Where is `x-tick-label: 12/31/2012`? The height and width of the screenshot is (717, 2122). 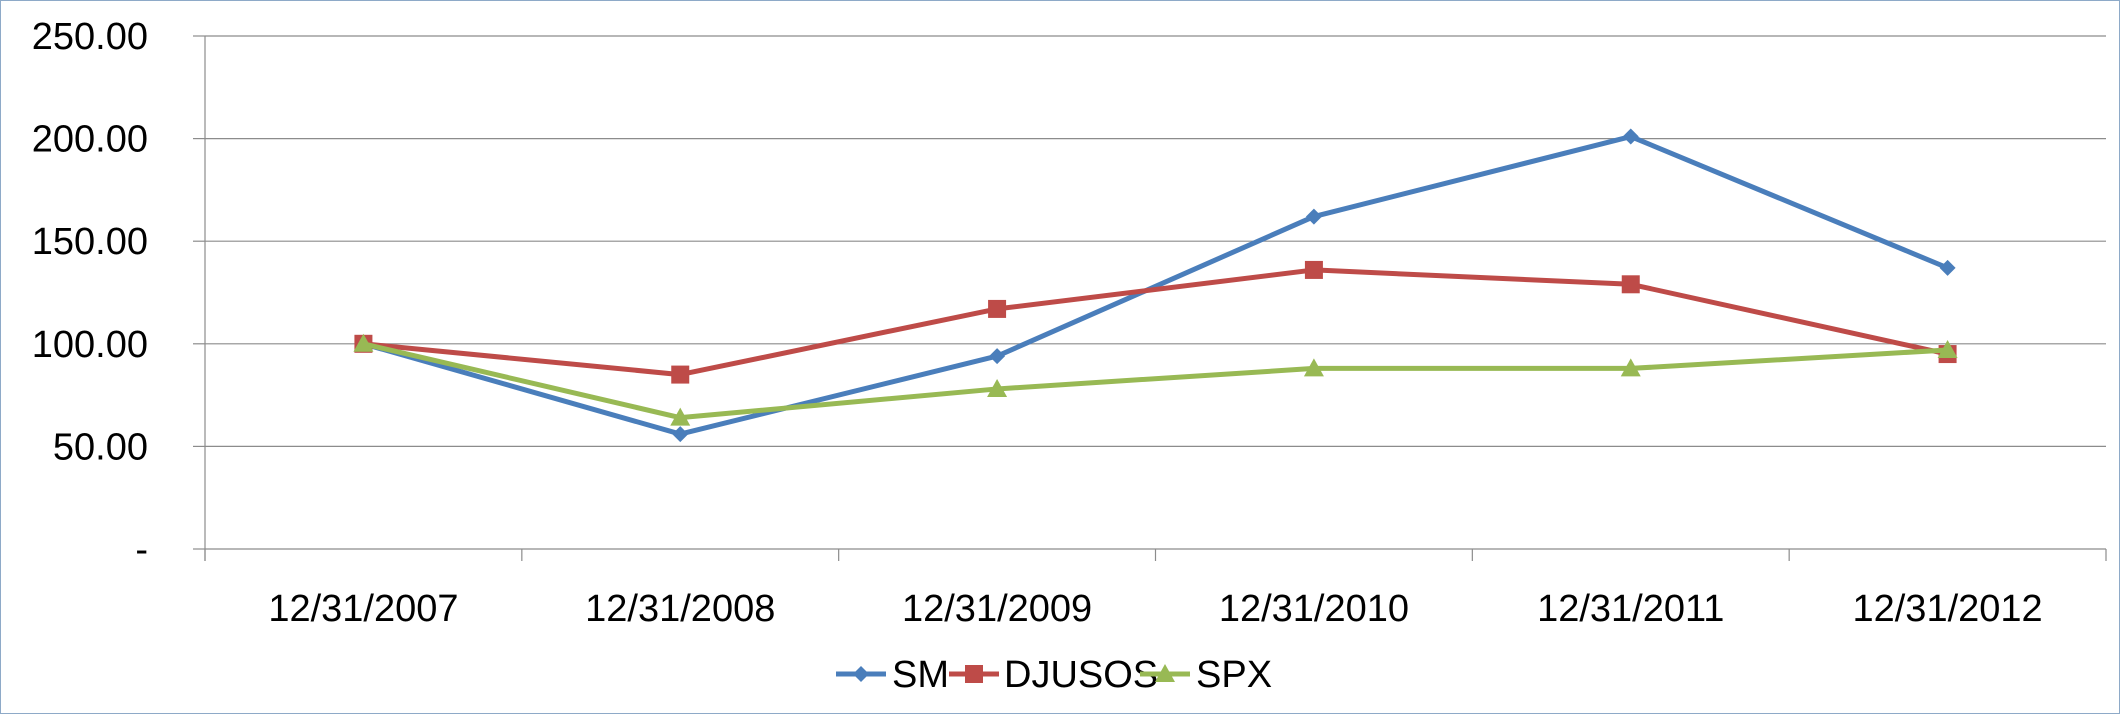 x-tick-label: 12/31/2012 is located at coordinates (1947, 609).